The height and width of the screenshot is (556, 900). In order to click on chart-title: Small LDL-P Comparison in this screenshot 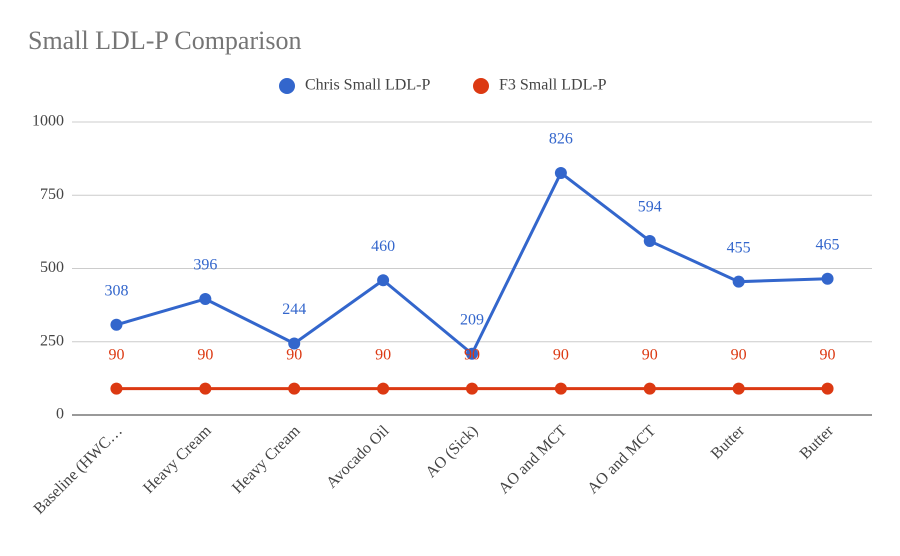, I will do `click(164, 40)`.